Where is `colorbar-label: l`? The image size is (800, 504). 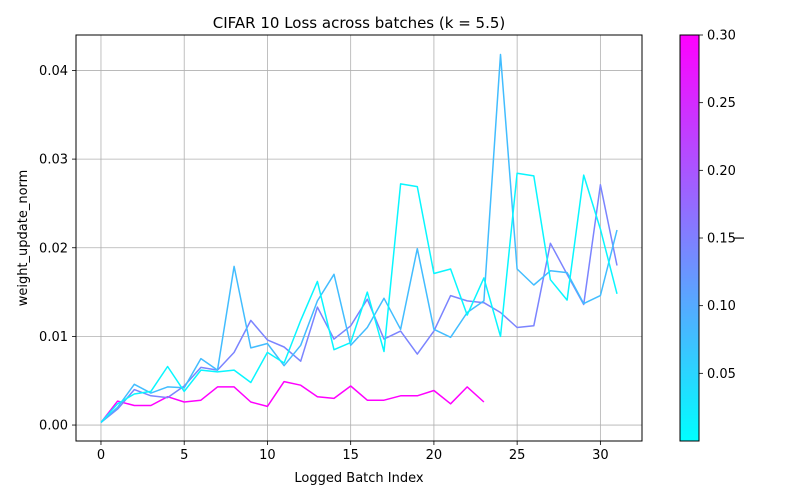
colorbar-label: l is located at coordinates (740, 238).